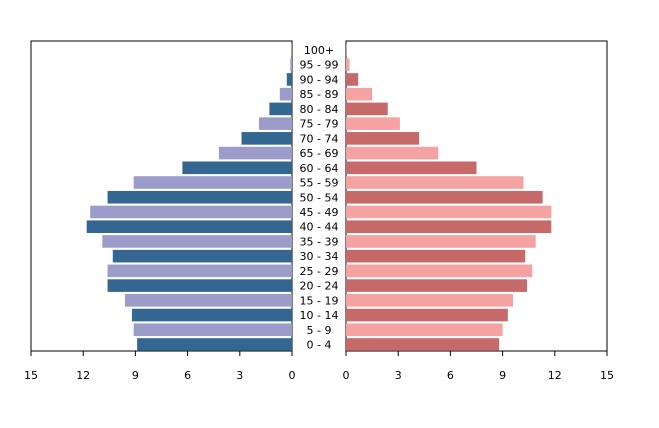  Describe the element at coordinates (319, 109) in the screenshot. I see `age-label: 80 - 84` at that location.